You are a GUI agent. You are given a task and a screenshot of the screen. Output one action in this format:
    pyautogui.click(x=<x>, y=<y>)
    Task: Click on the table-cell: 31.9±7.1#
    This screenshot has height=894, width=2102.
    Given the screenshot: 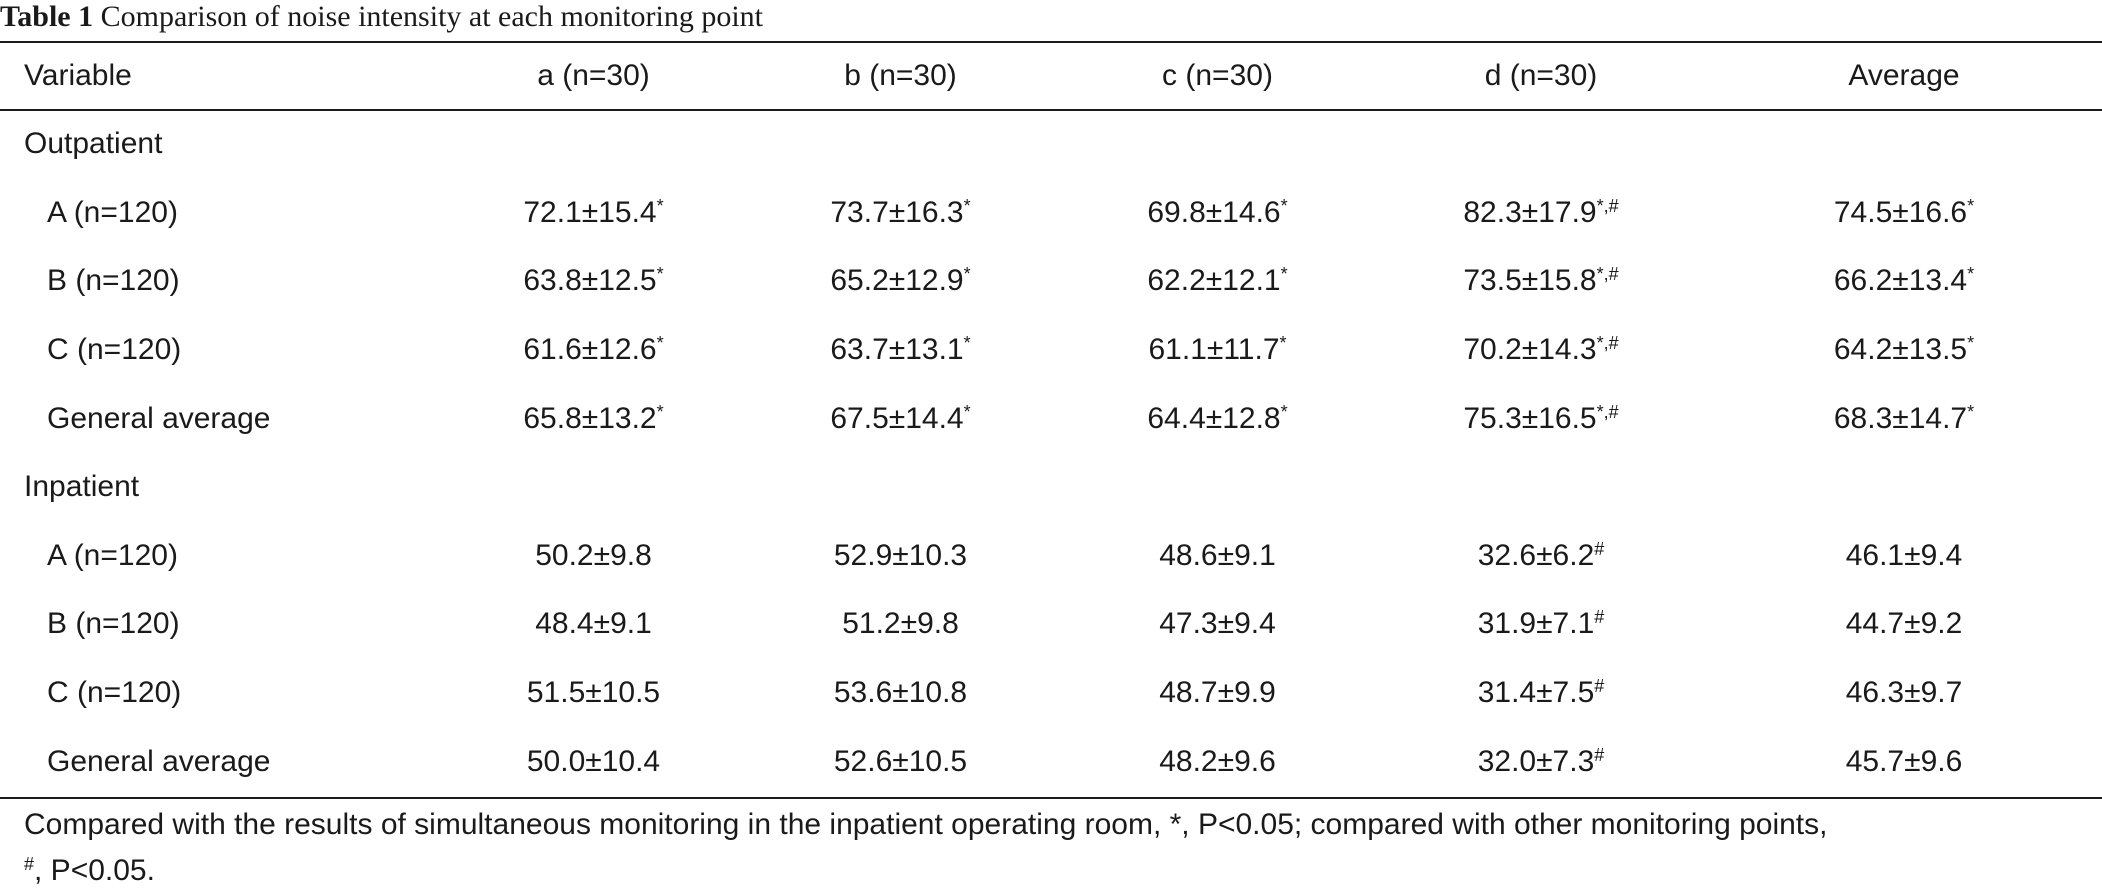 What is the action you would take?
    pyautogui.click(x=1541, y=624)
    